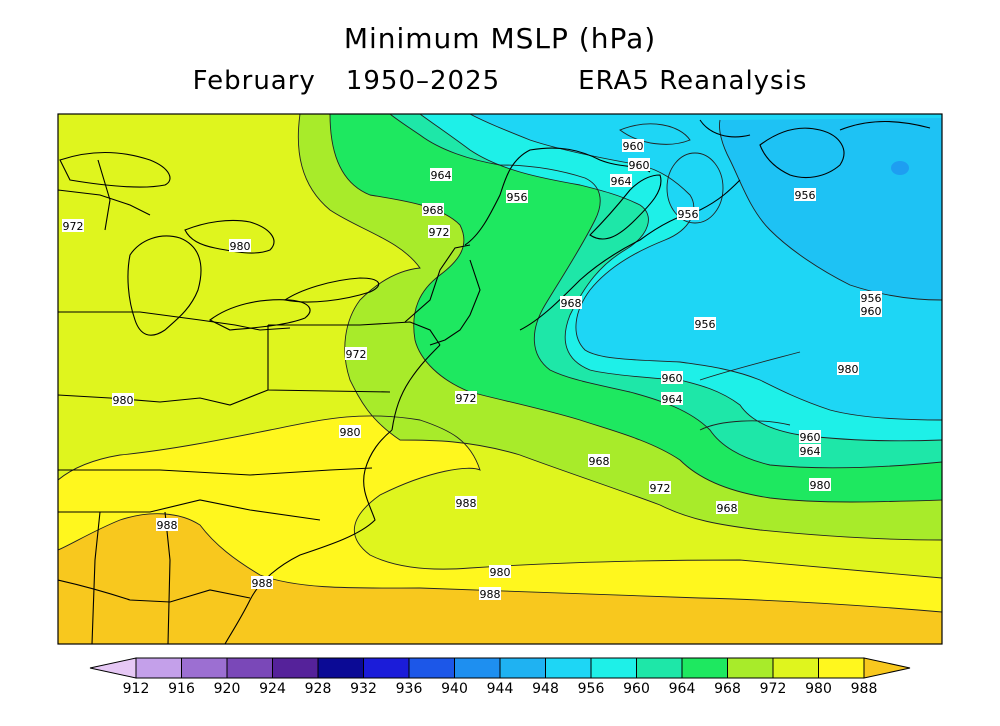 The height and width of the screenshot is (726, 1000). What do you see at coordinates (636, 689) in the screenshot?
I see `colorbar-tick-label: 960` at bounding box center [636, 689].